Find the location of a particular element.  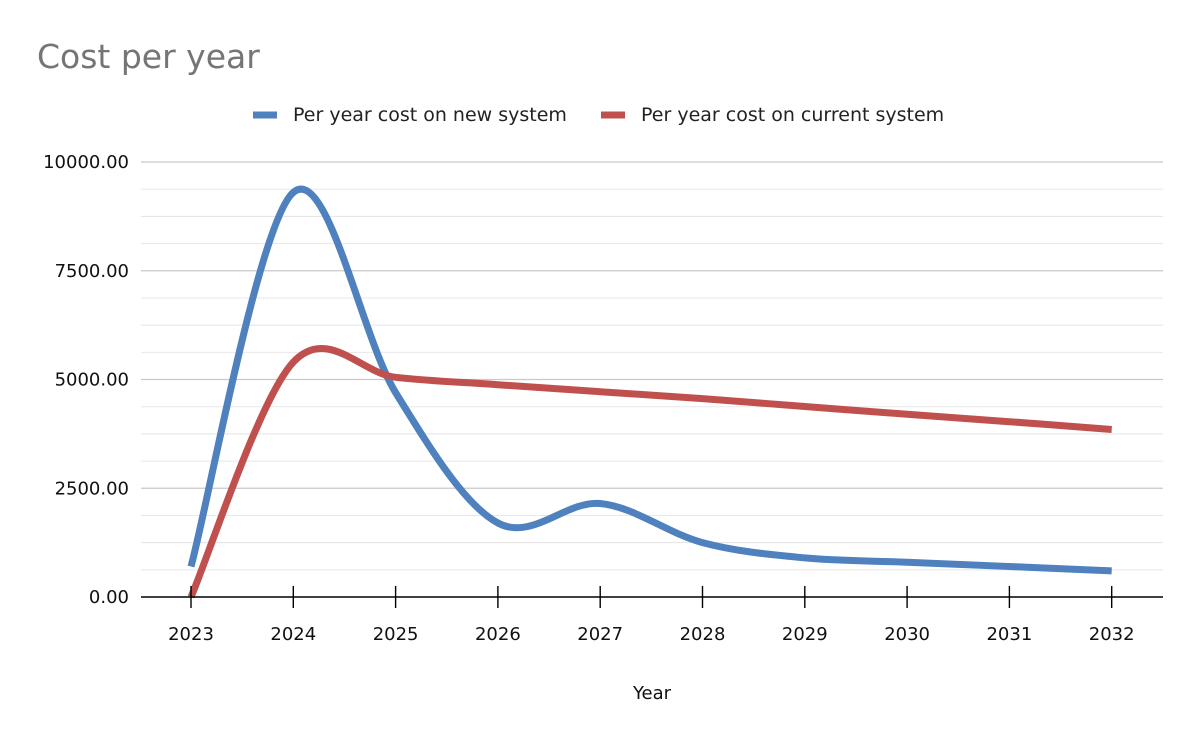

x-tick-label: 2025 is located at coordinates (396, 634).